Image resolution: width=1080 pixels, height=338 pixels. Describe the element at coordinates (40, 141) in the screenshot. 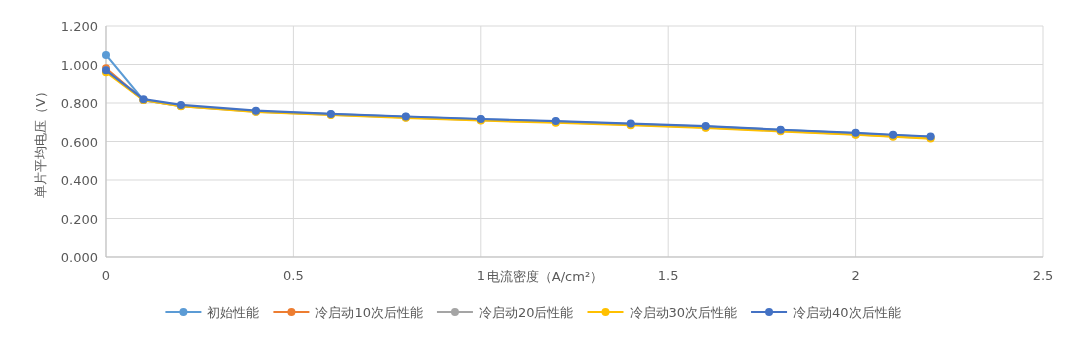

I see `y-axis-title: 单片平均电压（V）` at that location.